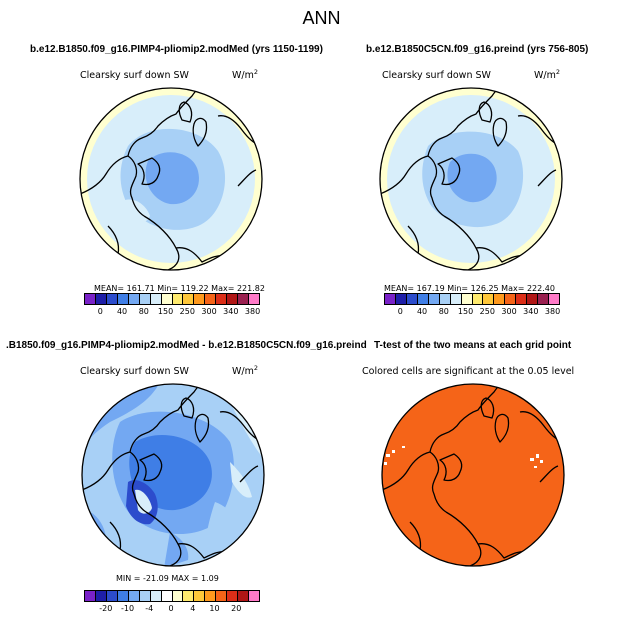  What do you see at coordinates (473, 475) in the screenshot?
I see `panel4-polar-map` at bounding box center [473, 475].